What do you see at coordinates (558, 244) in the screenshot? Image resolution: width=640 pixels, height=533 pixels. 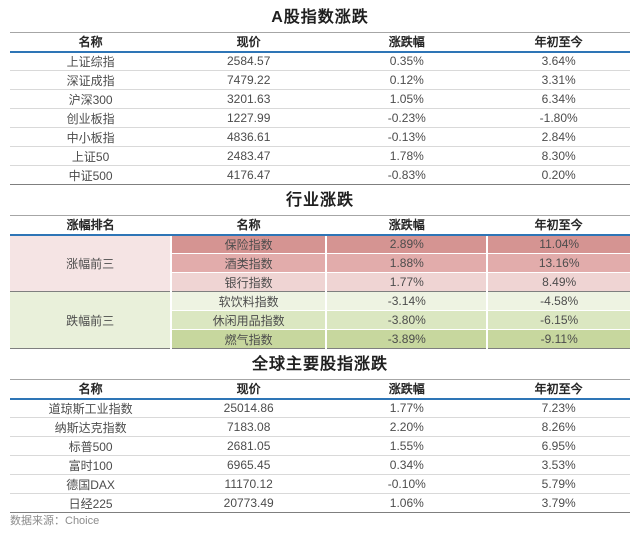 I see `ytd-cell: 11.04%` at bounding box center [558, 244].